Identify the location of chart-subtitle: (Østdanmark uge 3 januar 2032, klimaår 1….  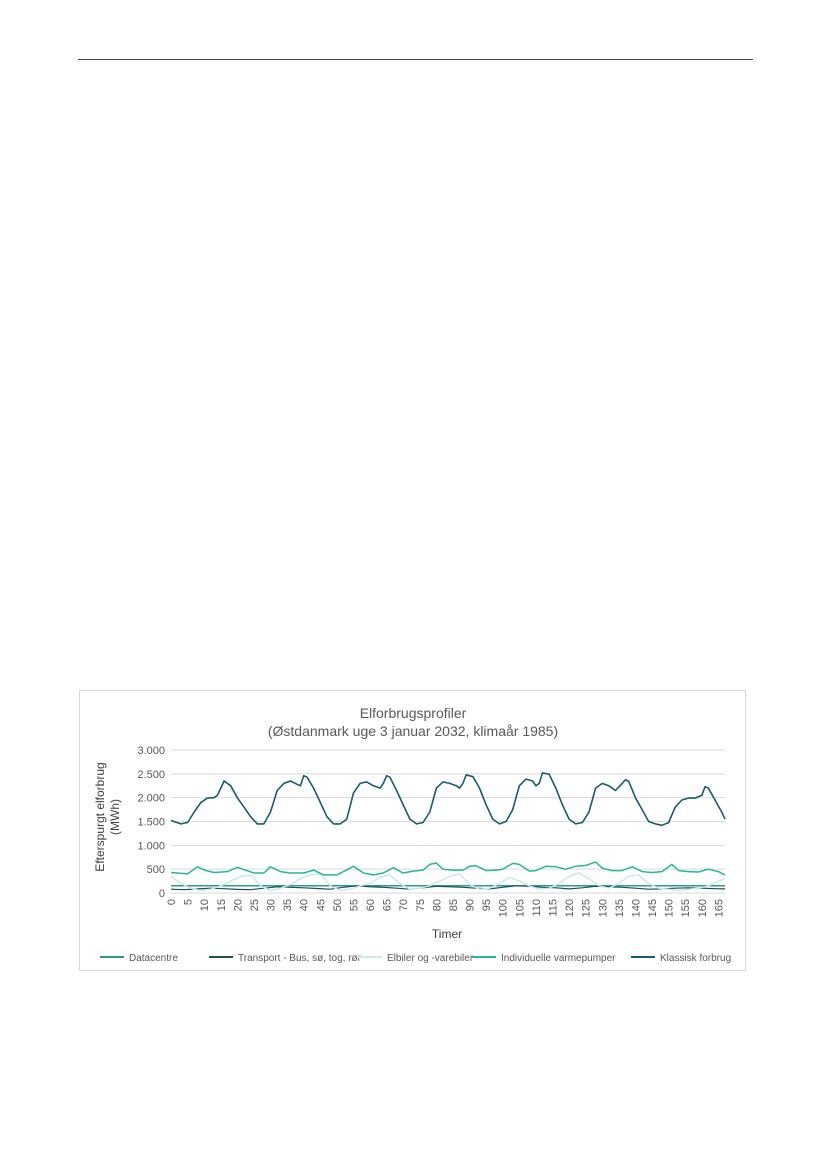
(413, 731).